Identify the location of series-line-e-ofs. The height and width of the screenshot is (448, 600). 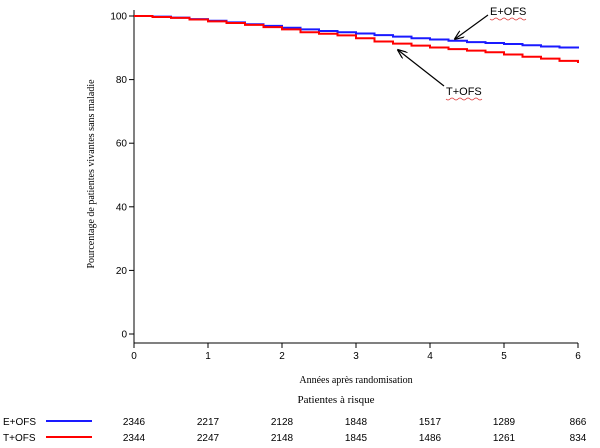
(356, 32).